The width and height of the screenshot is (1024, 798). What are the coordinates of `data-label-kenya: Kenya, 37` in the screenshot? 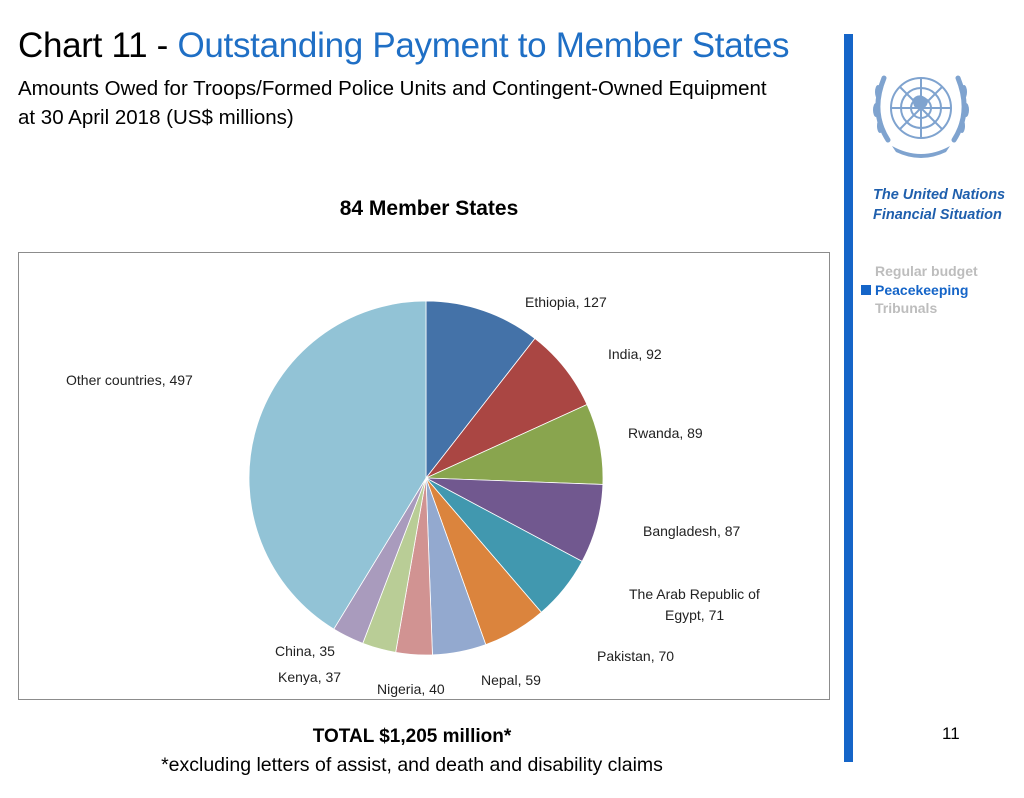 It's located at (309, 677).